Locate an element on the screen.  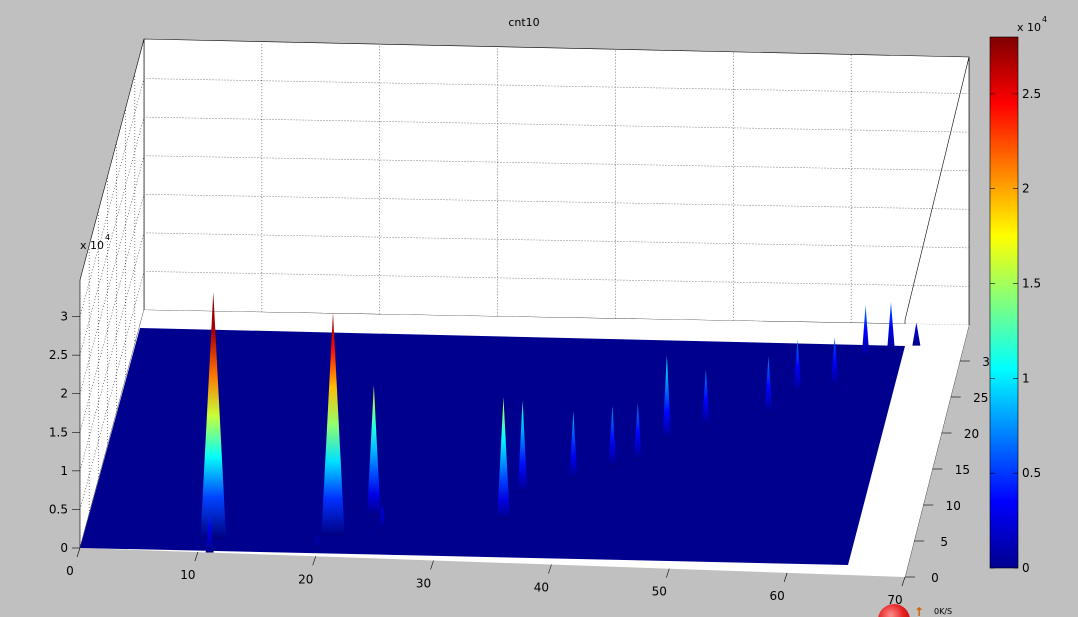
x-tick-label: 20 is located at coordinates (305, 579).